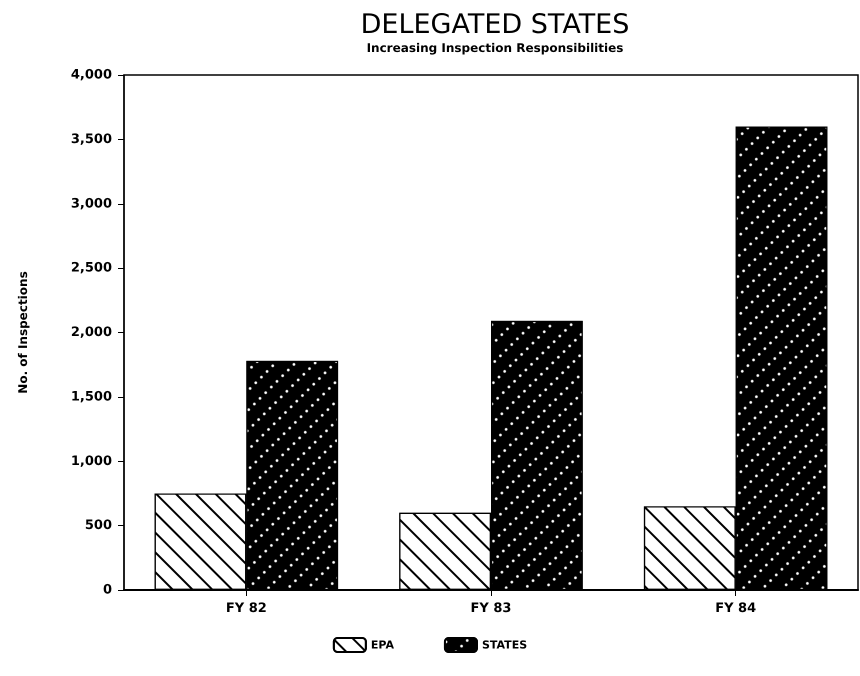 The height and width of the screenshot is (676, 860). What do you see at coordinates (91, 204) in the screenshot?
I see `y-tick-label: 3,000` at bounding box center [91, 204].